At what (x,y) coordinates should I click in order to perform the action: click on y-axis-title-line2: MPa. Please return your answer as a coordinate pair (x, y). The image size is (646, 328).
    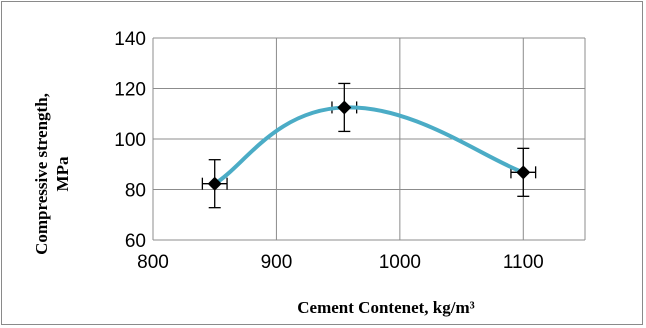
    Looking at the image, I should click on (62, 173).